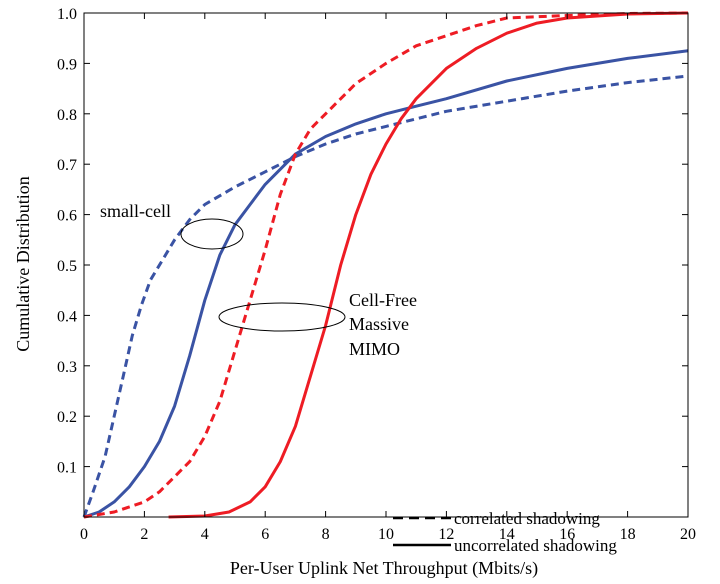 This screenshot has width=720, height=584. What do you see at coordinates (535, 545) in the screenshot?
I see `legend-label-uncorrelated: uncorrelated shadowing` at bounding box center [535, 545].